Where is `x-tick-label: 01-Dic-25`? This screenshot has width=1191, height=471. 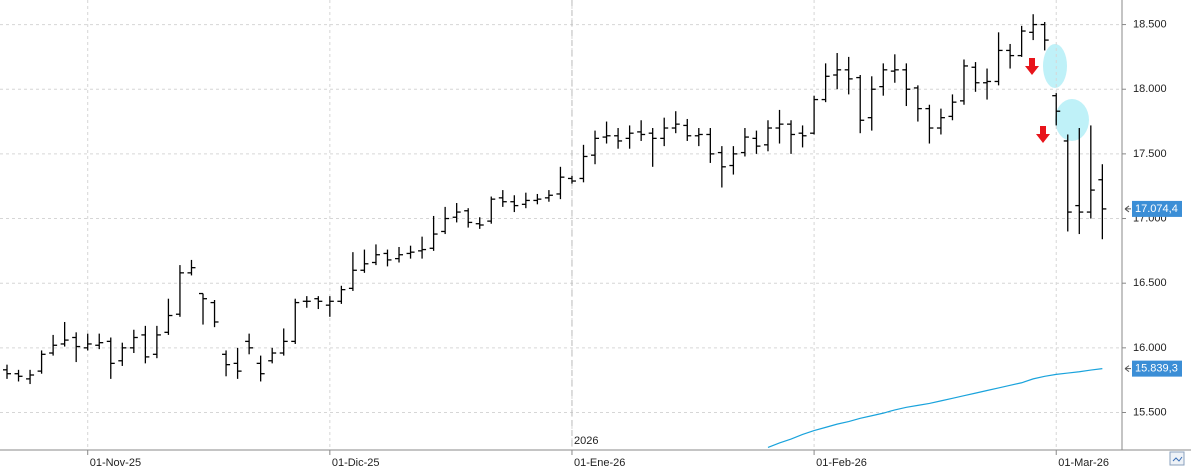
x-tick-label: 01-Dic-25 is located at coordinates (356, 463).